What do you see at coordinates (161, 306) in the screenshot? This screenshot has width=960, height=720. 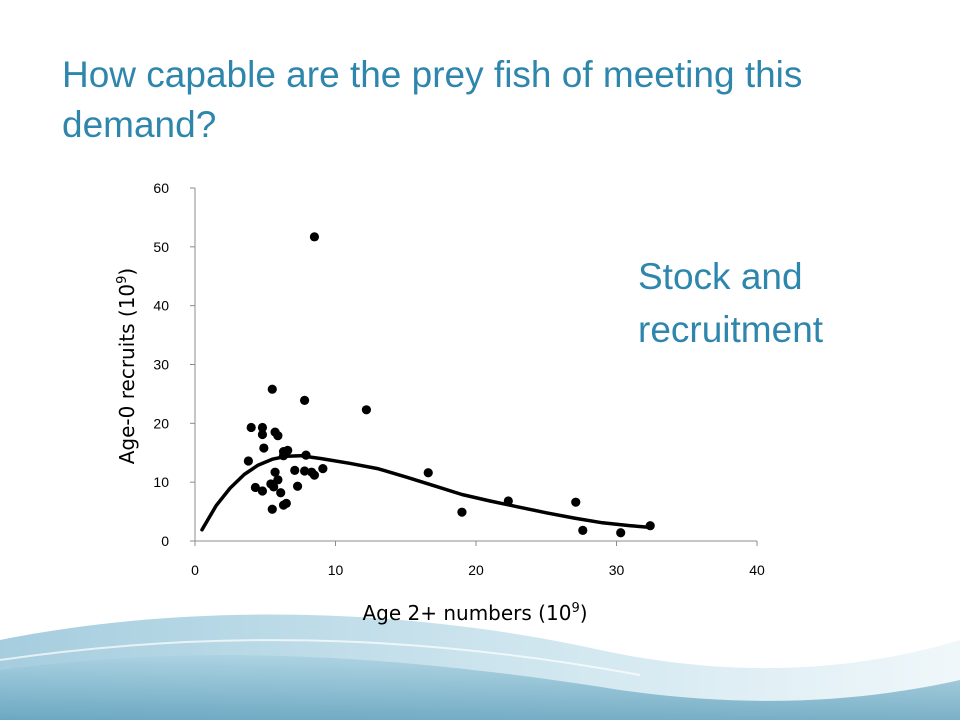 I see `y-tick-label: 40` at bounding box center [161, 306].